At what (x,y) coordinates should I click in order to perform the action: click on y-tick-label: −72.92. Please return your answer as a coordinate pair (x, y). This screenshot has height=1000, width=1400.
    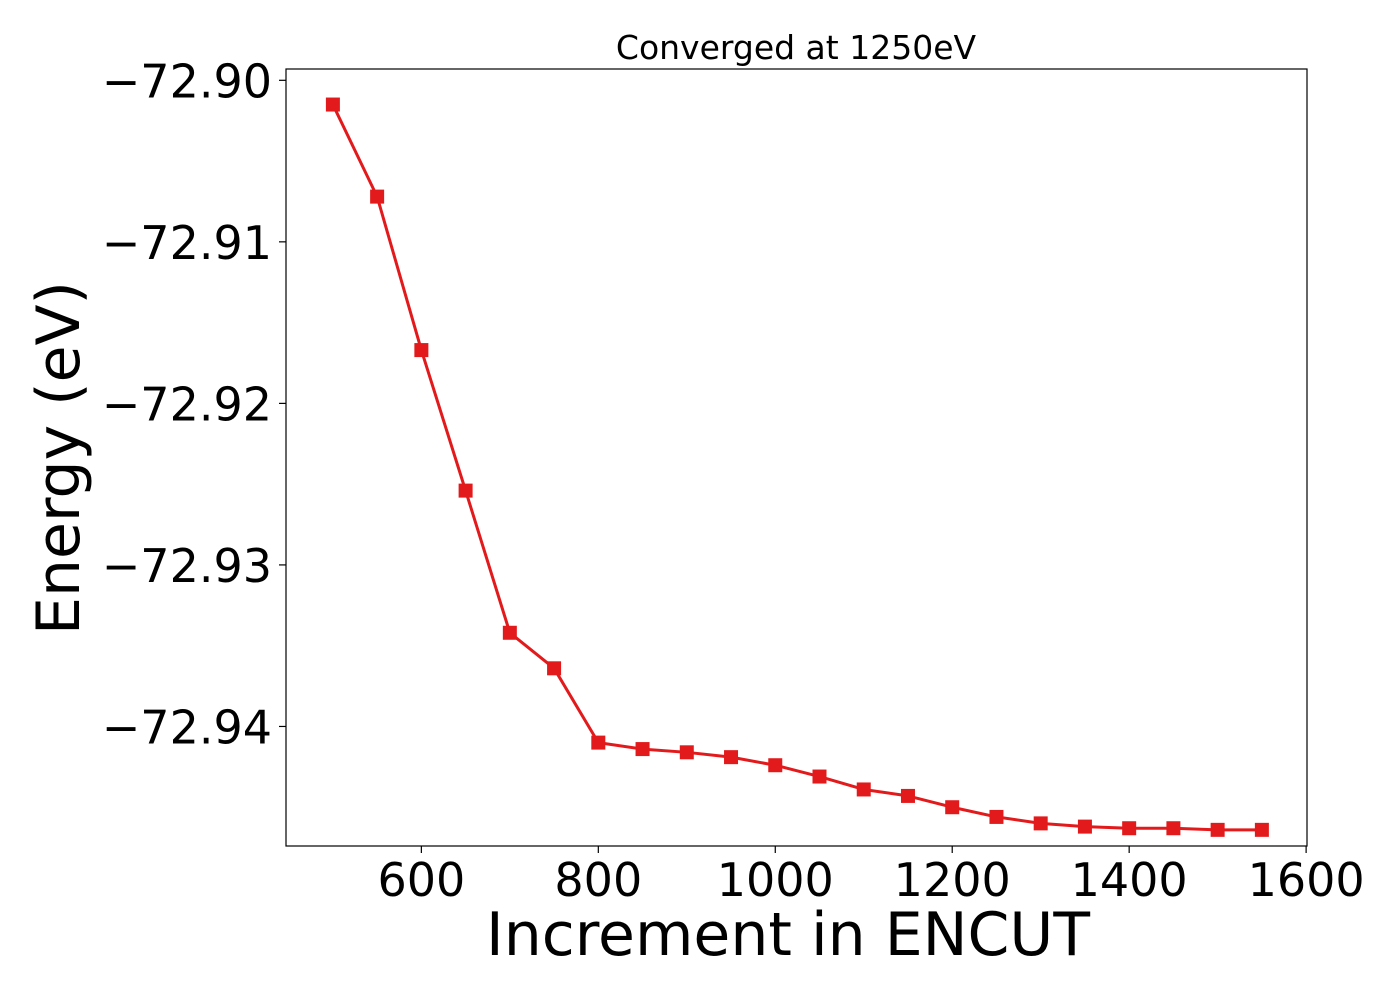
    Looking at the image, I should click on (187, 404).